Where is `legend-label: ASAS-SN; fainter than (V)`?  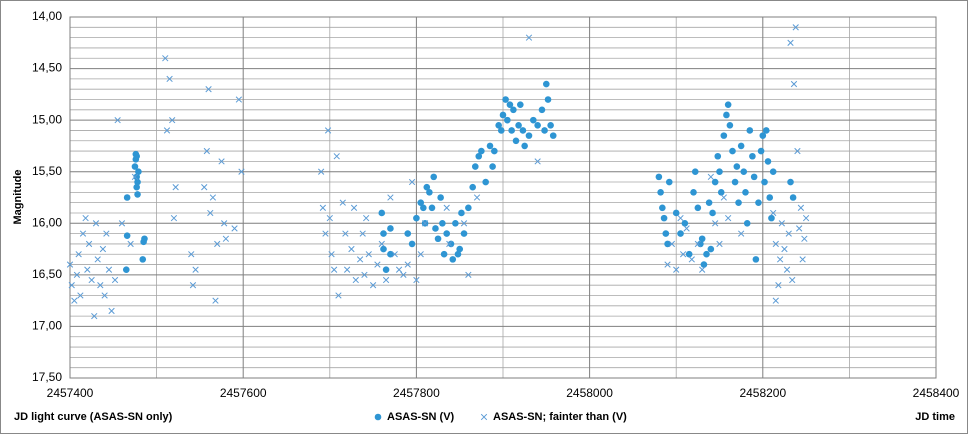
legend-label: ASAS-SN; fainter than (V) is located at coordinates (560, 417).